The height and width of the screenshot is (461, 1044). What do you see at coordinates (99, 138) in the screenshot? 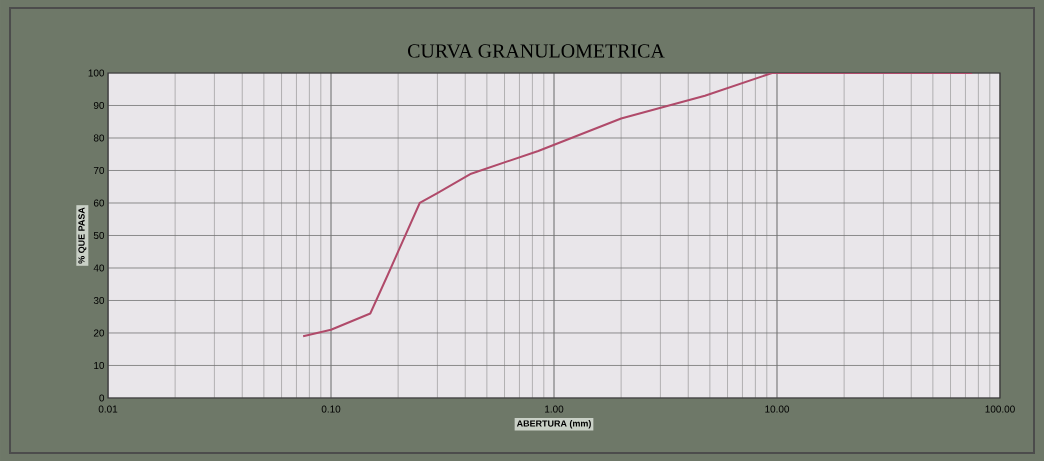
I see `y-tick-label: 80` at bounding box center [99, 138].